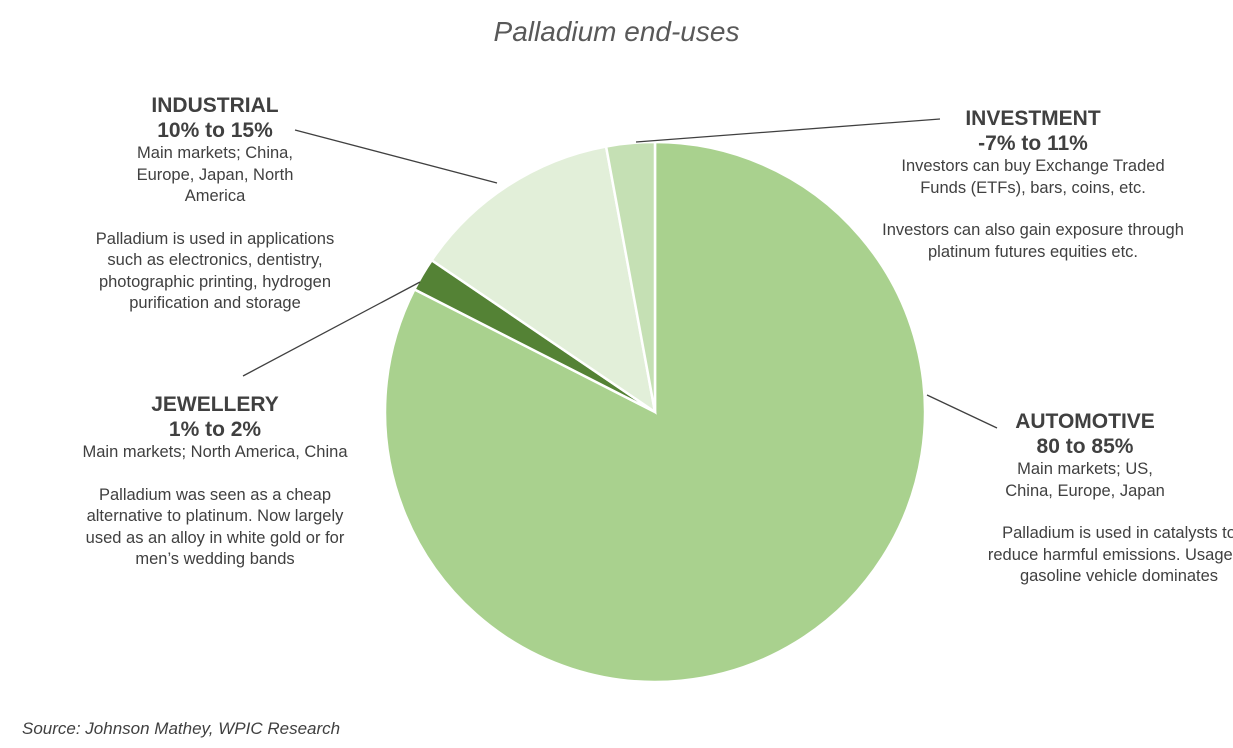  I want to click on source-note: Source: Johnson Mathey, WPIC Research, so click(181, 728).